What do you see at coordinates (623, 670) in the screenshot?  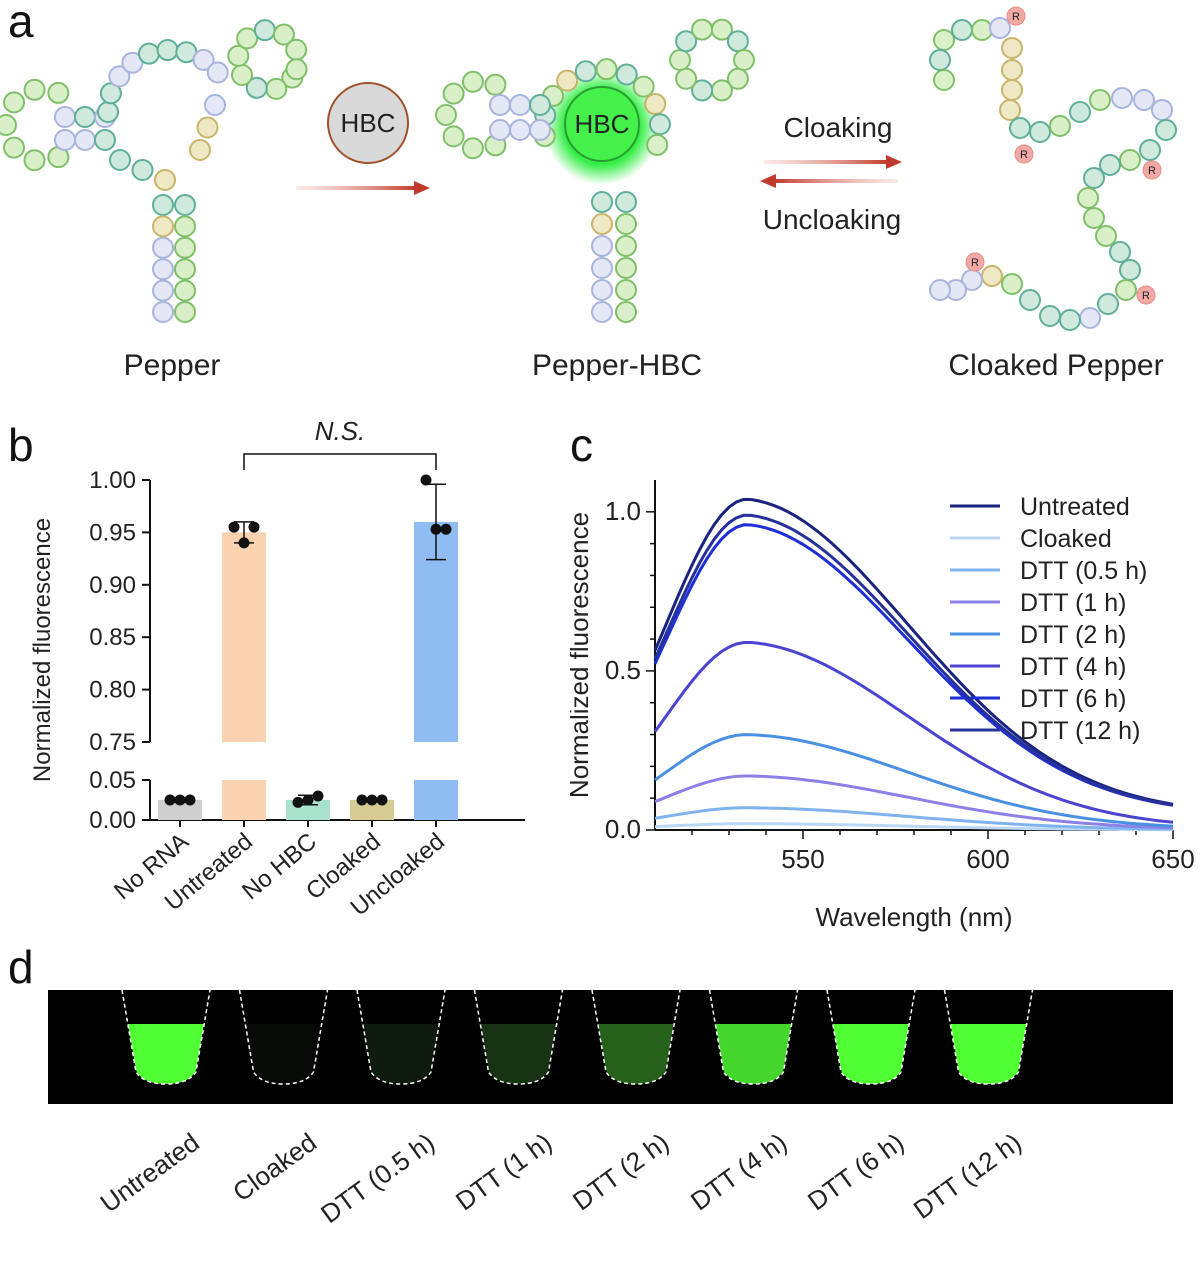 I see `y-tick-label: 0.5` at bounding box center [623, 670].